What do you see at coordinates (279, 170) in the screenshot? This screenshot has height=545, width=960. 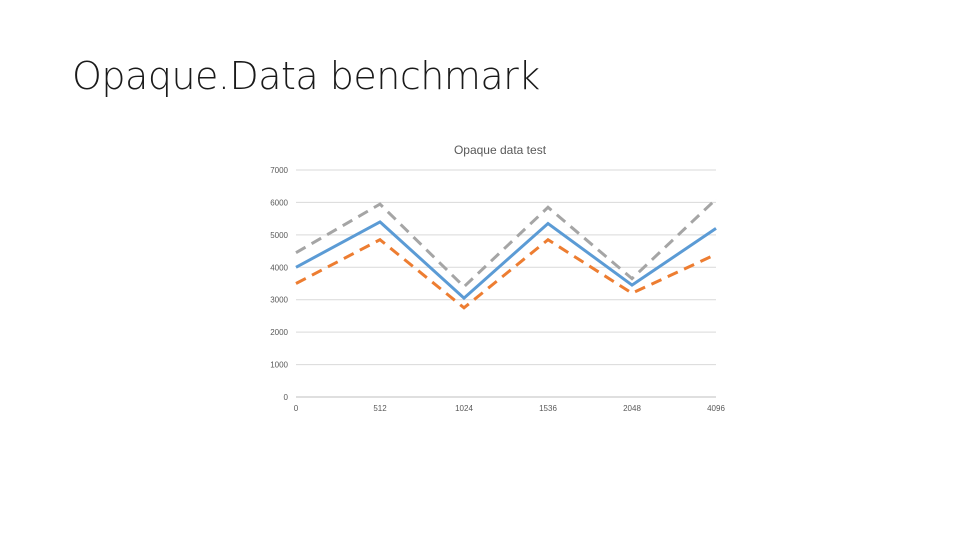 I see `y-tick-label: 7000` at bounding box center [279, 170].